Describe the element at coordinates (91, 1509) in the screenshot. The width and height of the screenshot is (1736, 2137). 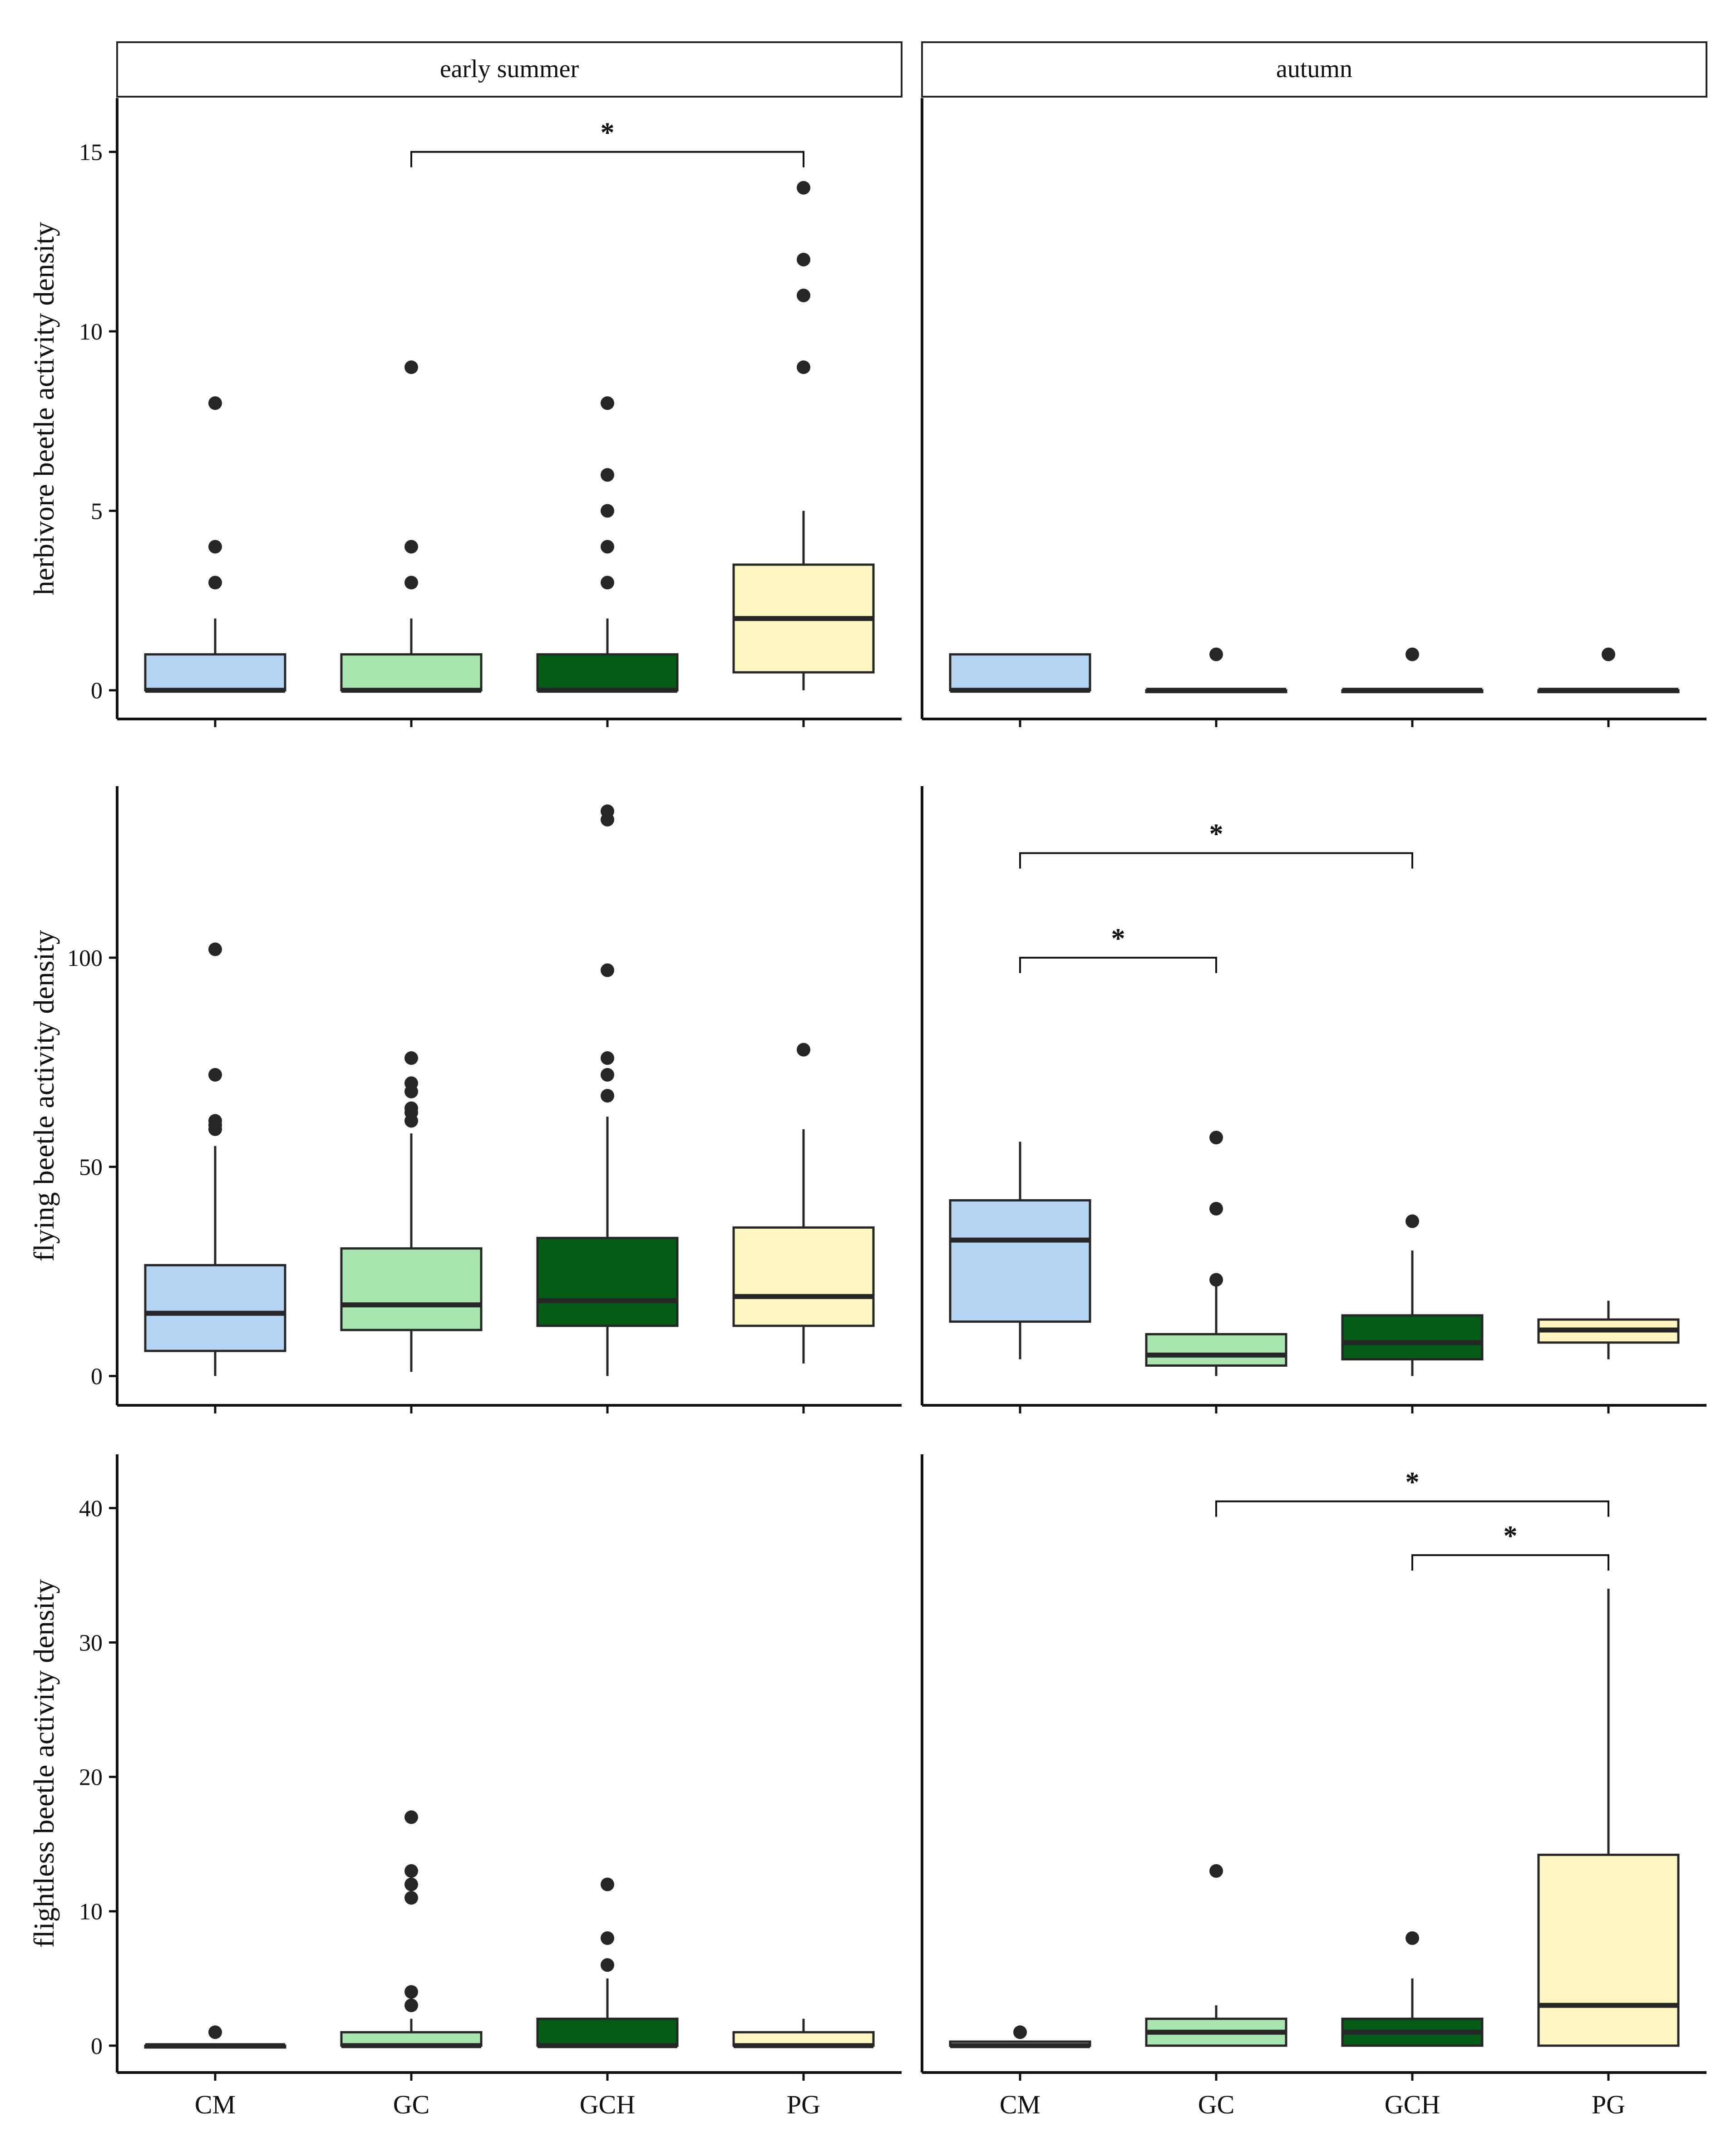
I see `y-tick-label: 40` at that location.